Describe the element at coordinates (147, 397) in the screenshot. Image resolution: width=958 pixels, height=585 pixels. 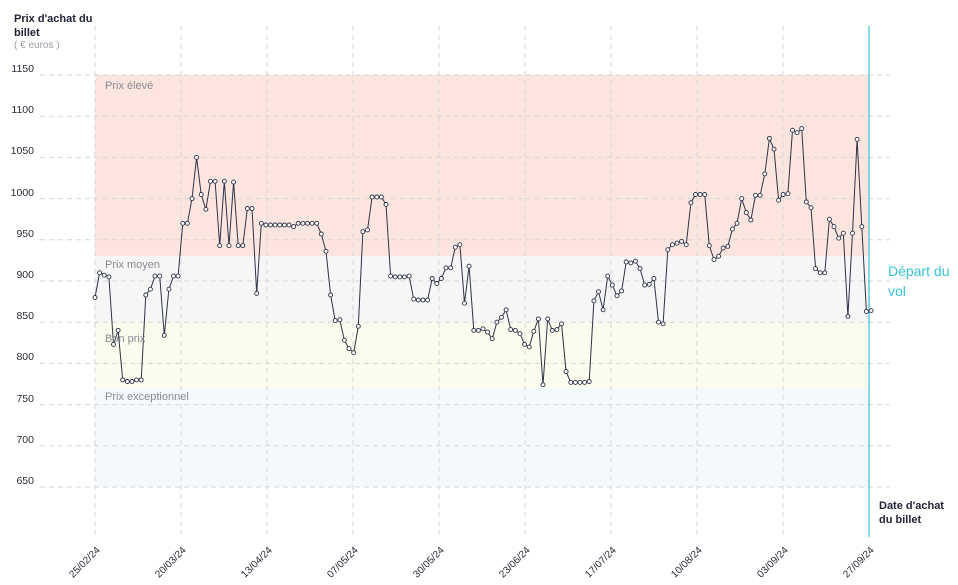
I see `band-label-exceptional: Prix exceptionnel` at that location.